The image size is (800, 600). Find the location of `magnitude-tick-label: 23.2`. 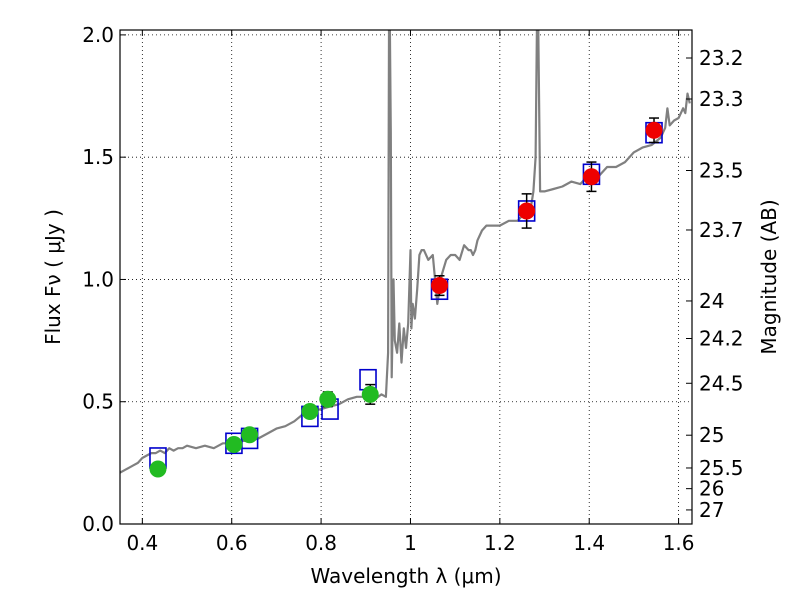

magnitude-tick-label: 23.2 is located at coordinates (721, 58).